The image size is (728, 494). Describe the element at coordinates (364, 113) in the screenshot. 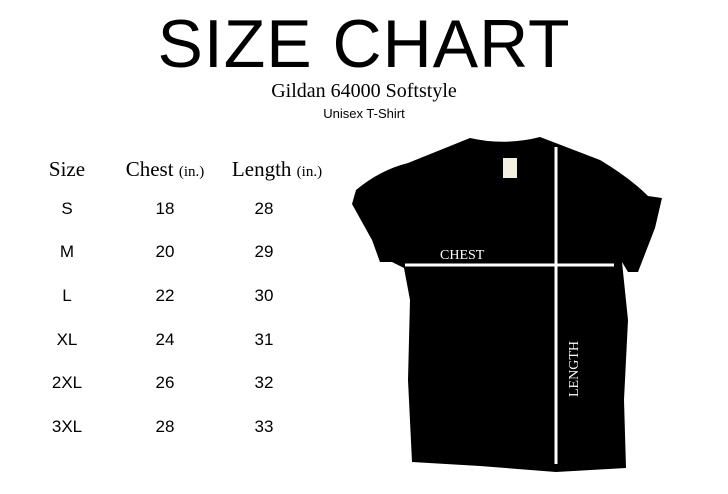

I see `product-style: Unisex T-Shirt` at that location.